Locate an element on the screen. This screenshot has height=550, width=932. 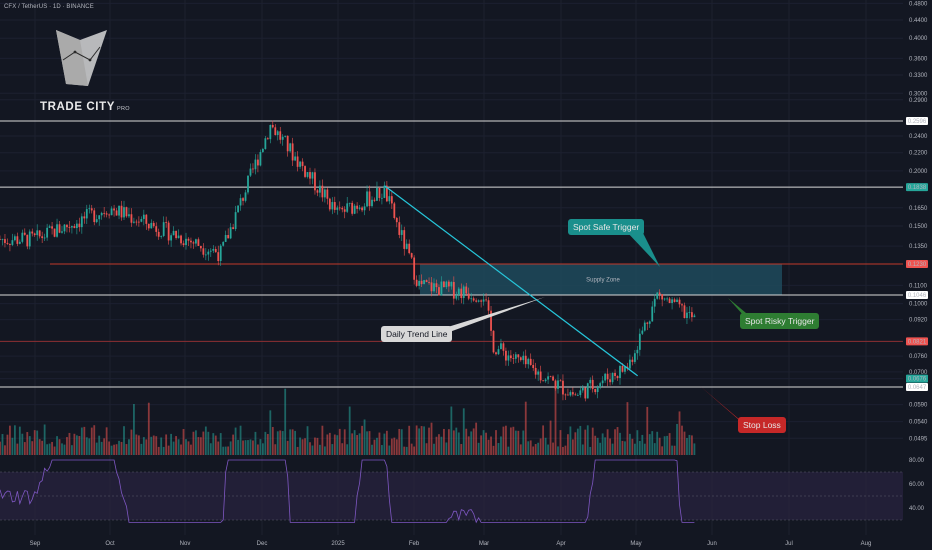
price-tick-label: 0.4400 is located at coordinates (918, 21).